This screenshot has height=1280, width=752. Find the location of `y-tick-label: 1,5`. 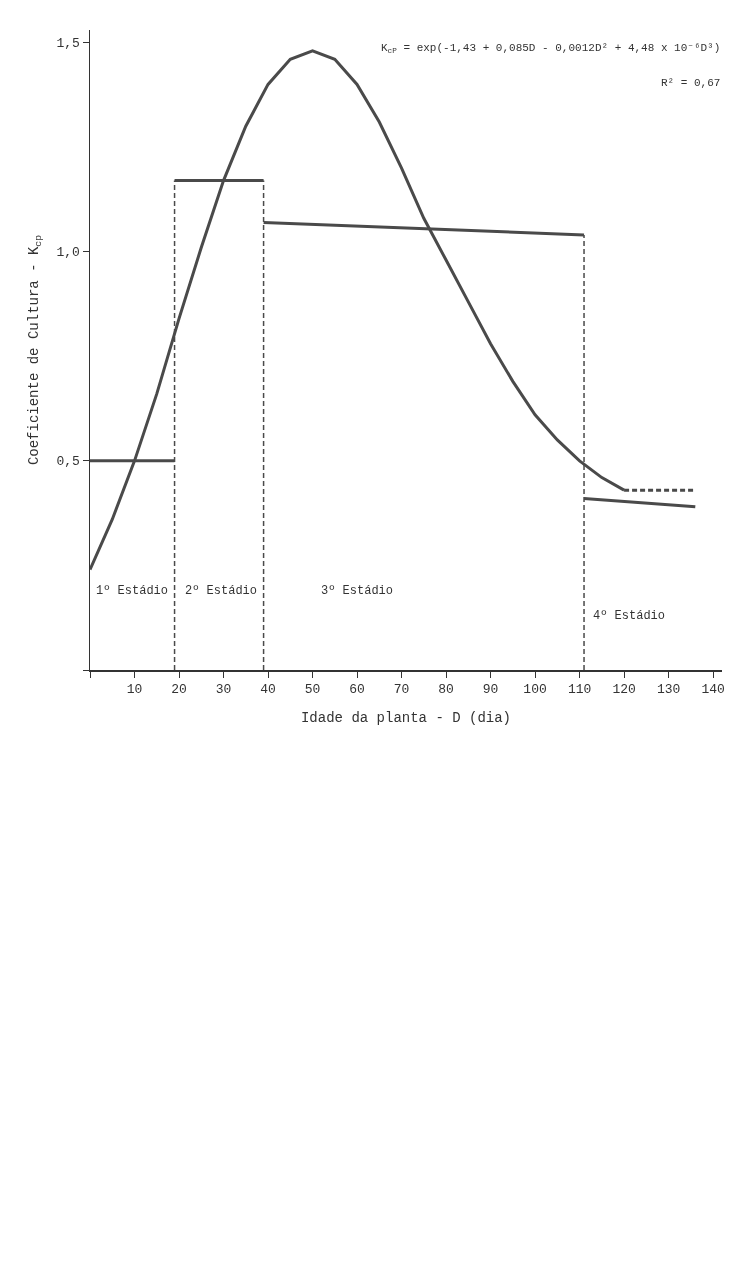

y-tick-label: 1,5 is located at coordinates (68, 44).